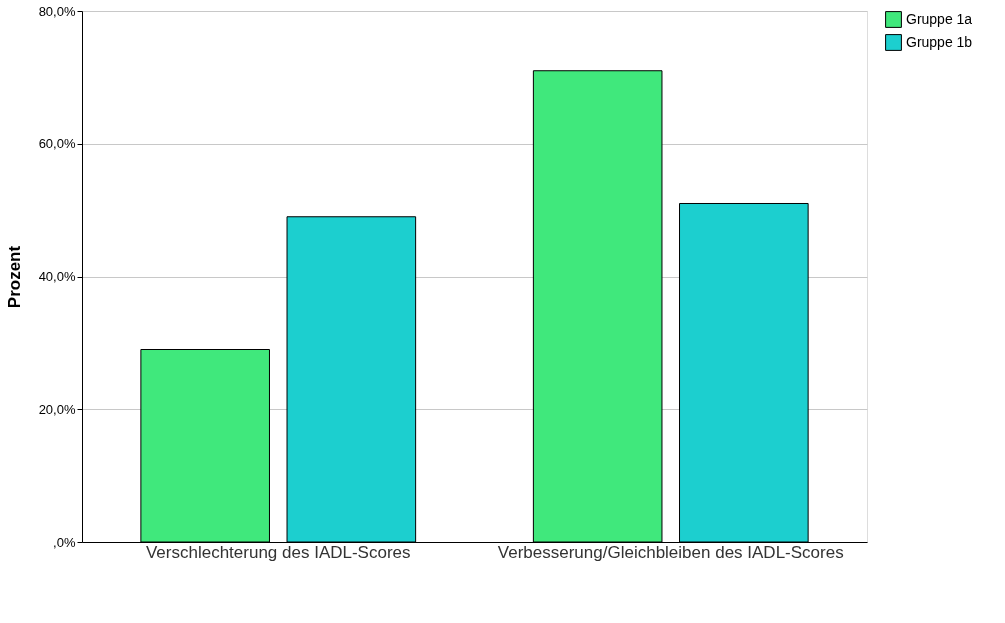  What do you see at coordinates (57, 144) in the screenshot?
I see `y-tick-label: 60,0%` at bounding box center [57, 144].